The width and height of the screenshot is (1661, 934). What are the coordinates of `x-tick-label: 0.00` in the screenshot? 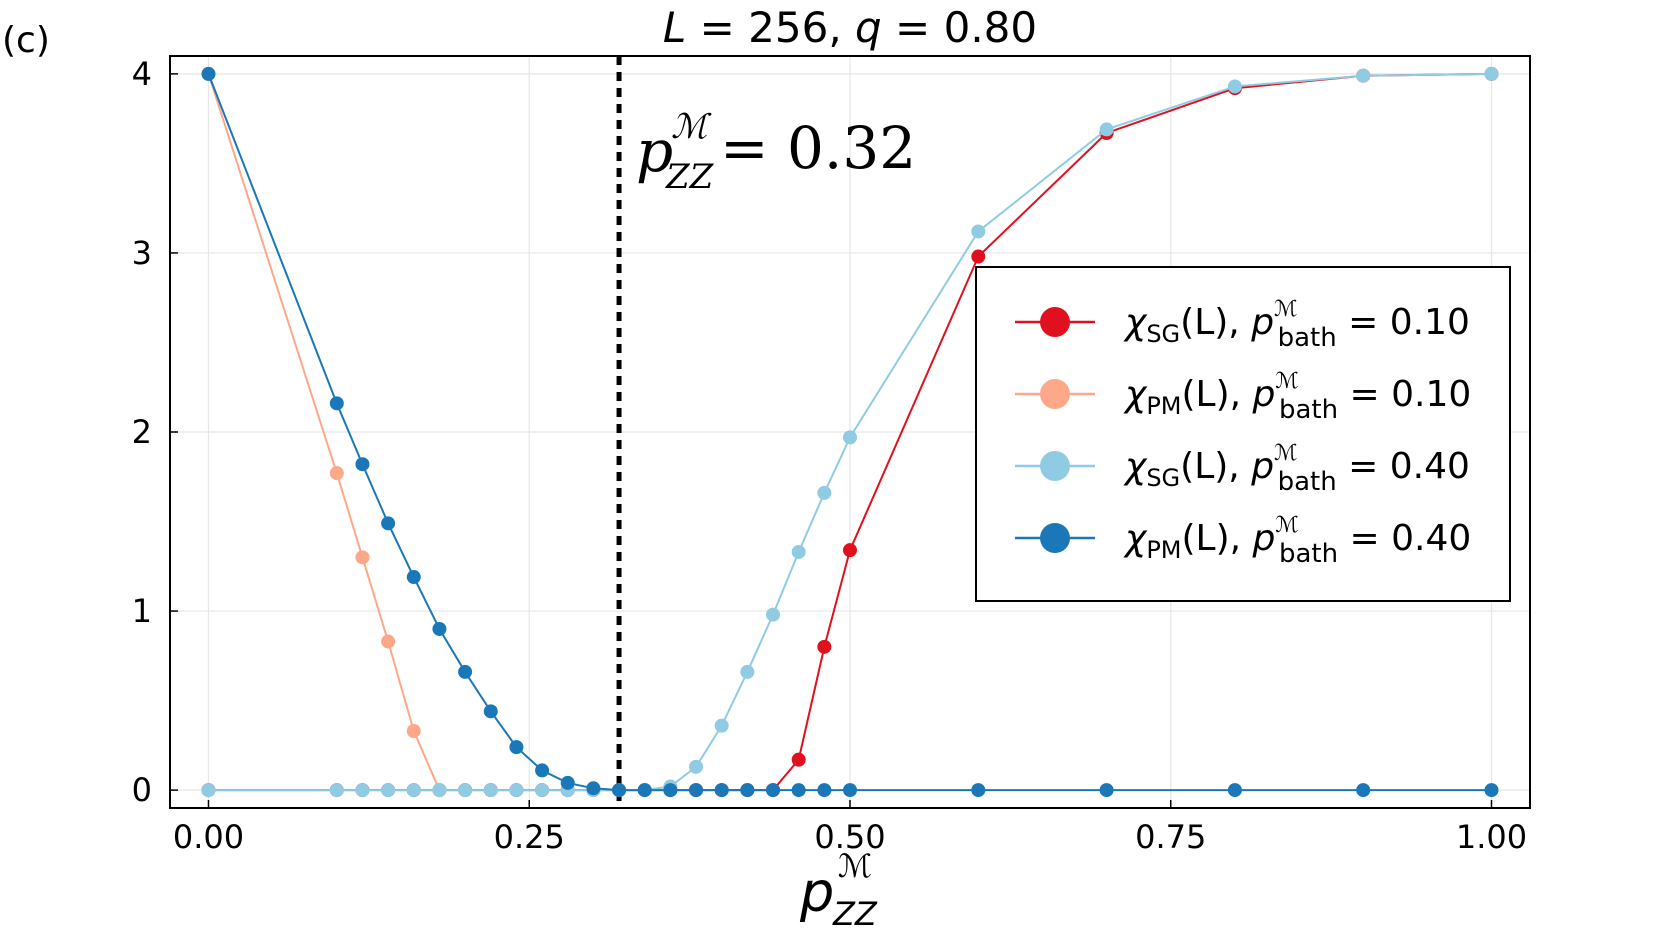 It's located at (208, 837).